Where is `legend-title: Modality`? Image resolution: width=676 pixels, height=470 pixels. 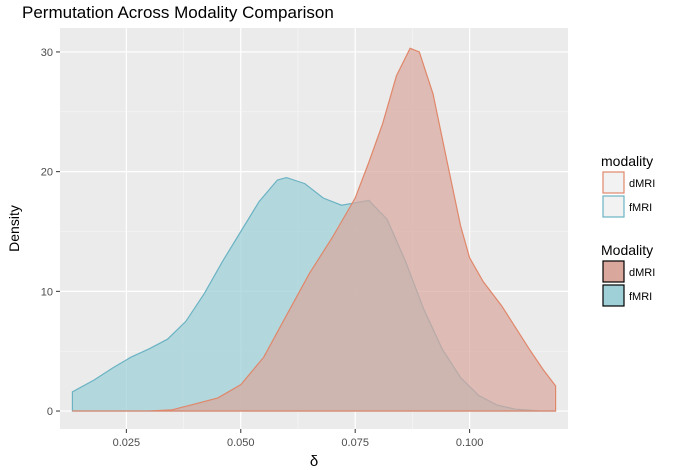
legend-title: Modality is located at coordinates (627, 250).